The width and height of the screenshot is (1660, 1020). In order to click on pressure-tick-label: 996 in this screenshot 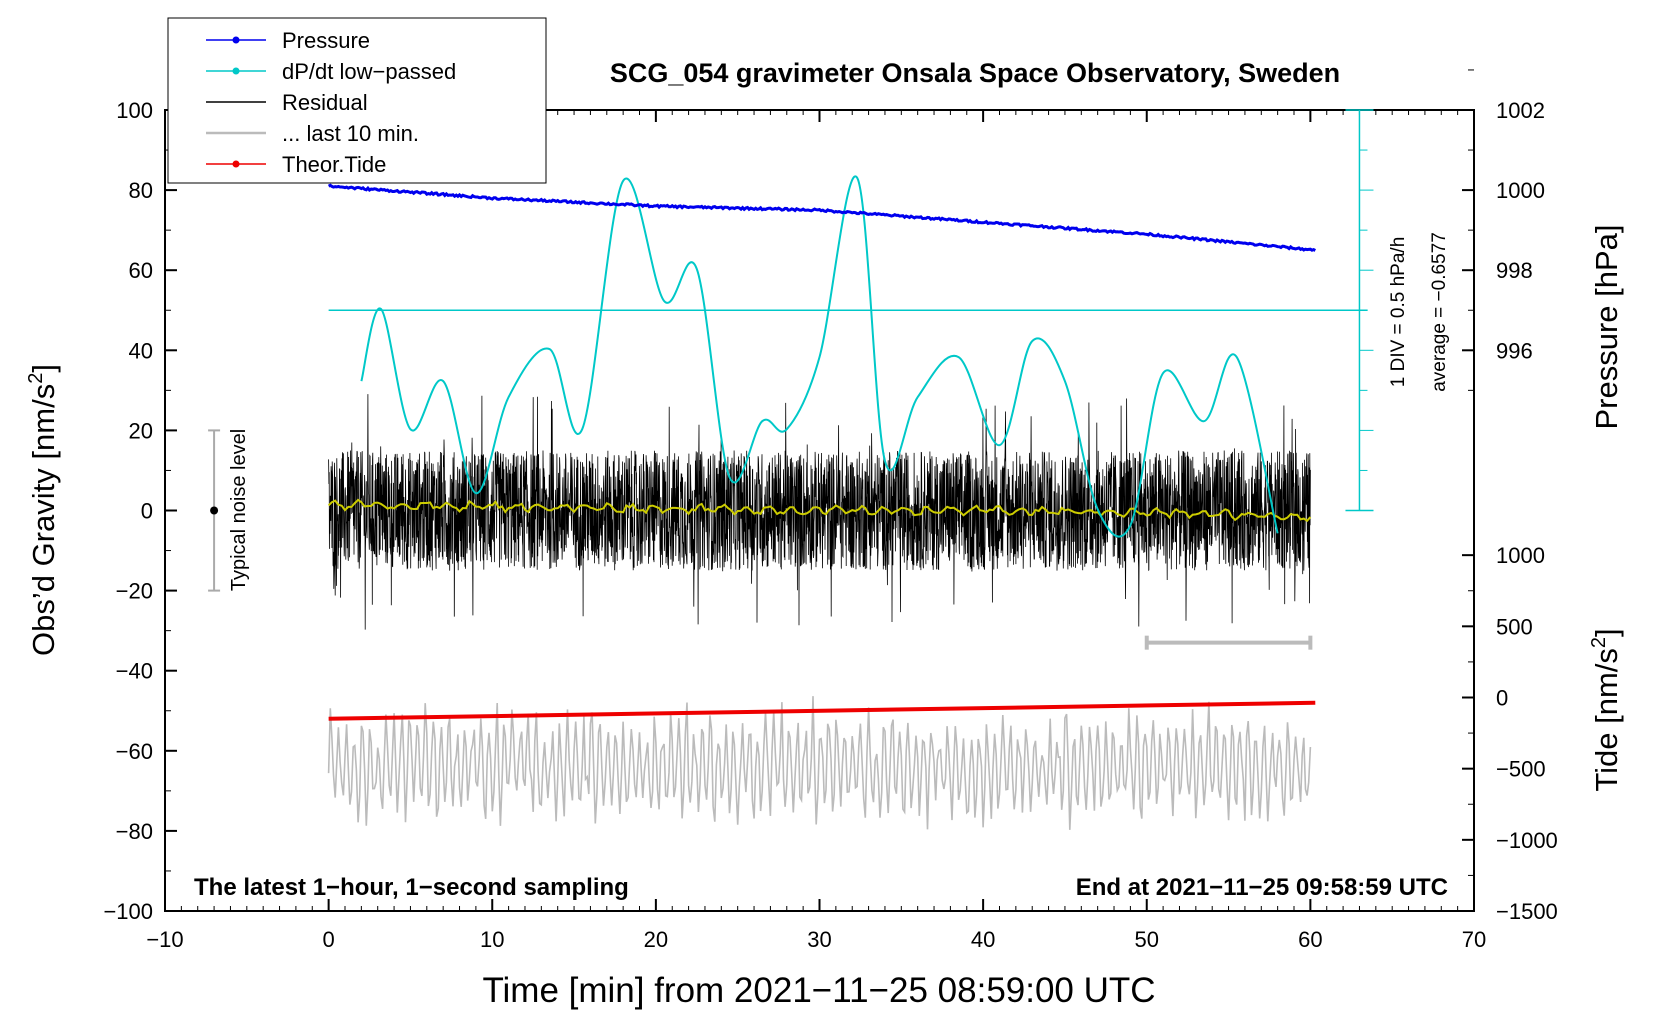, I will do `click(1514, 350)`.